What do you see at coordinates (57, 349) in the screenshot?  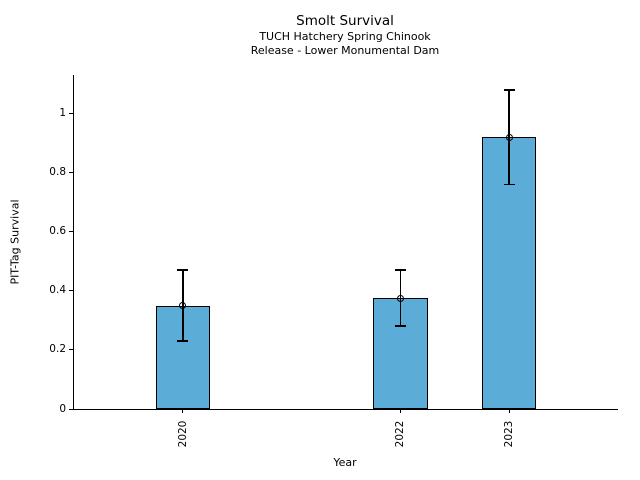 I see `y-tick-label: 0.2` at bounding box center [57, 349].